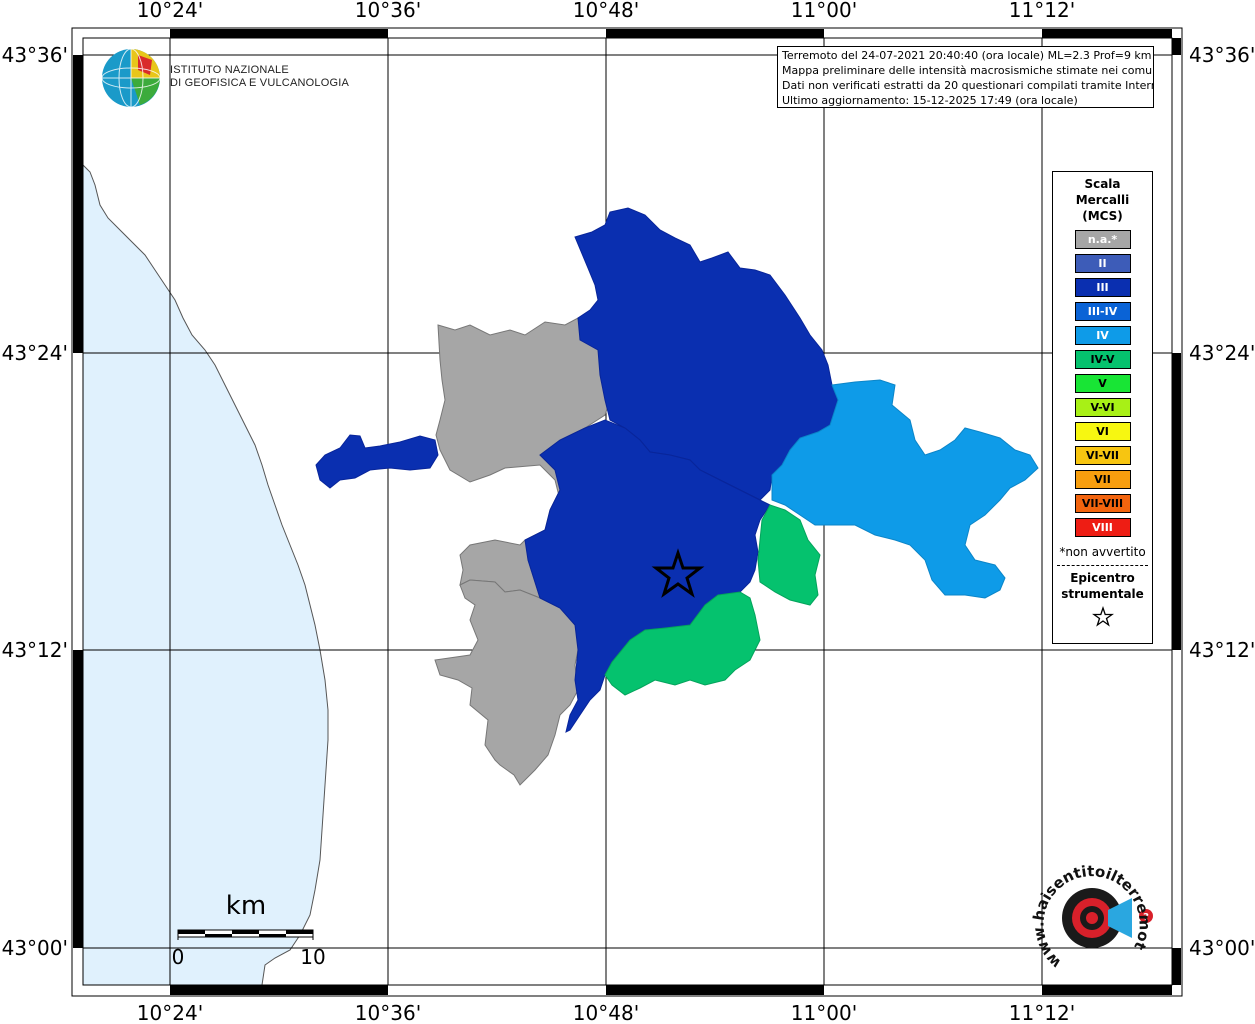 The image size is (1255, 1024). What do you see at coordinates (1102, 565) in the screenshot?
I see `legend-divider` at bounding box center [1102, 565].